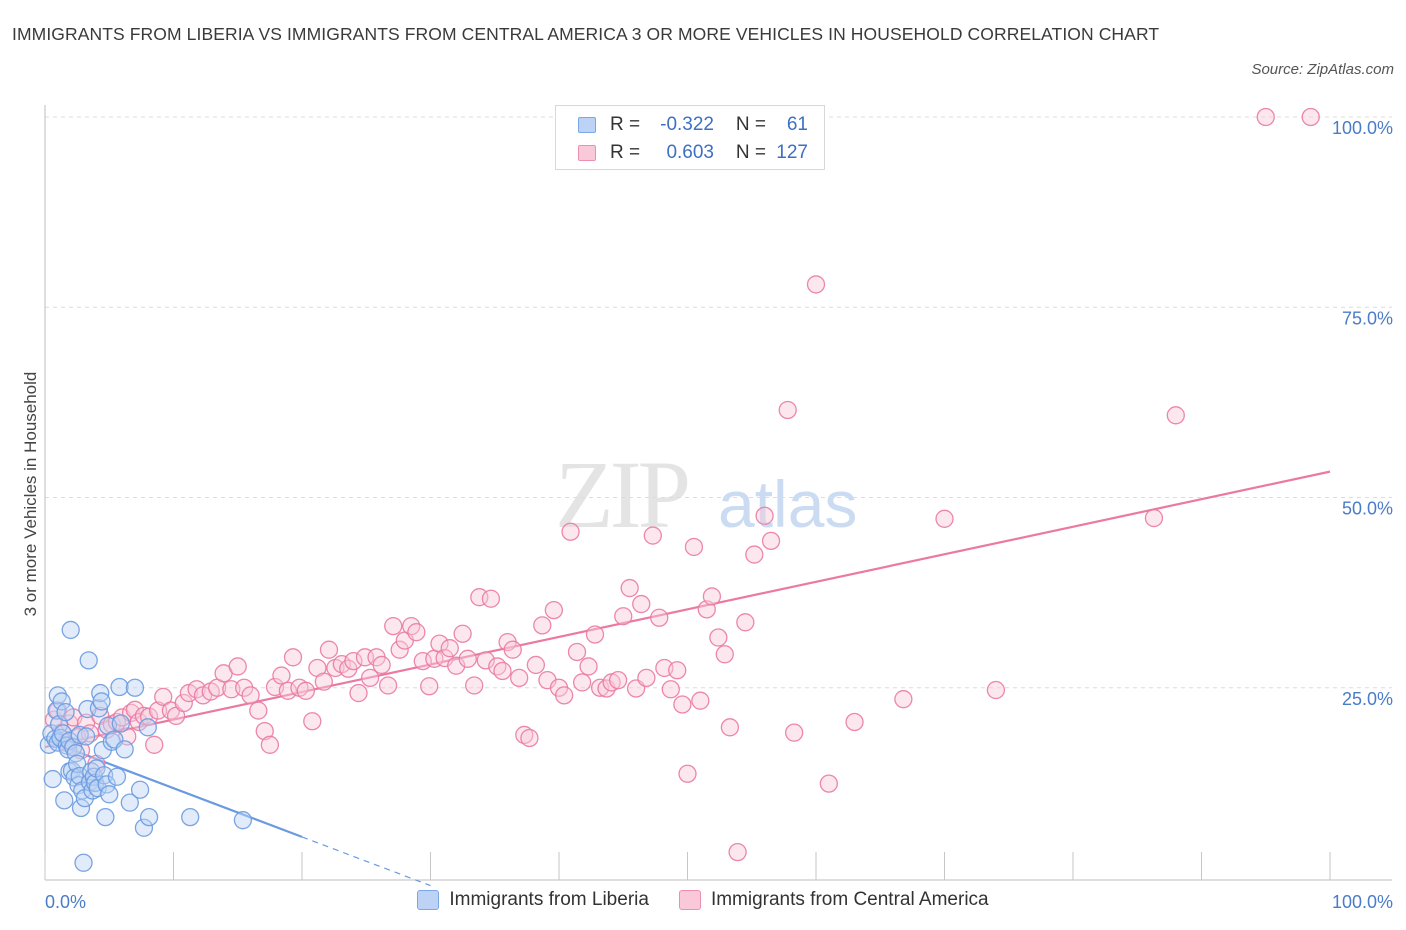 The width and height of the screenshot is (1406, 930). I want to click on legend-row-central-america: R = 0.603 N = 127, so click(693, 153).